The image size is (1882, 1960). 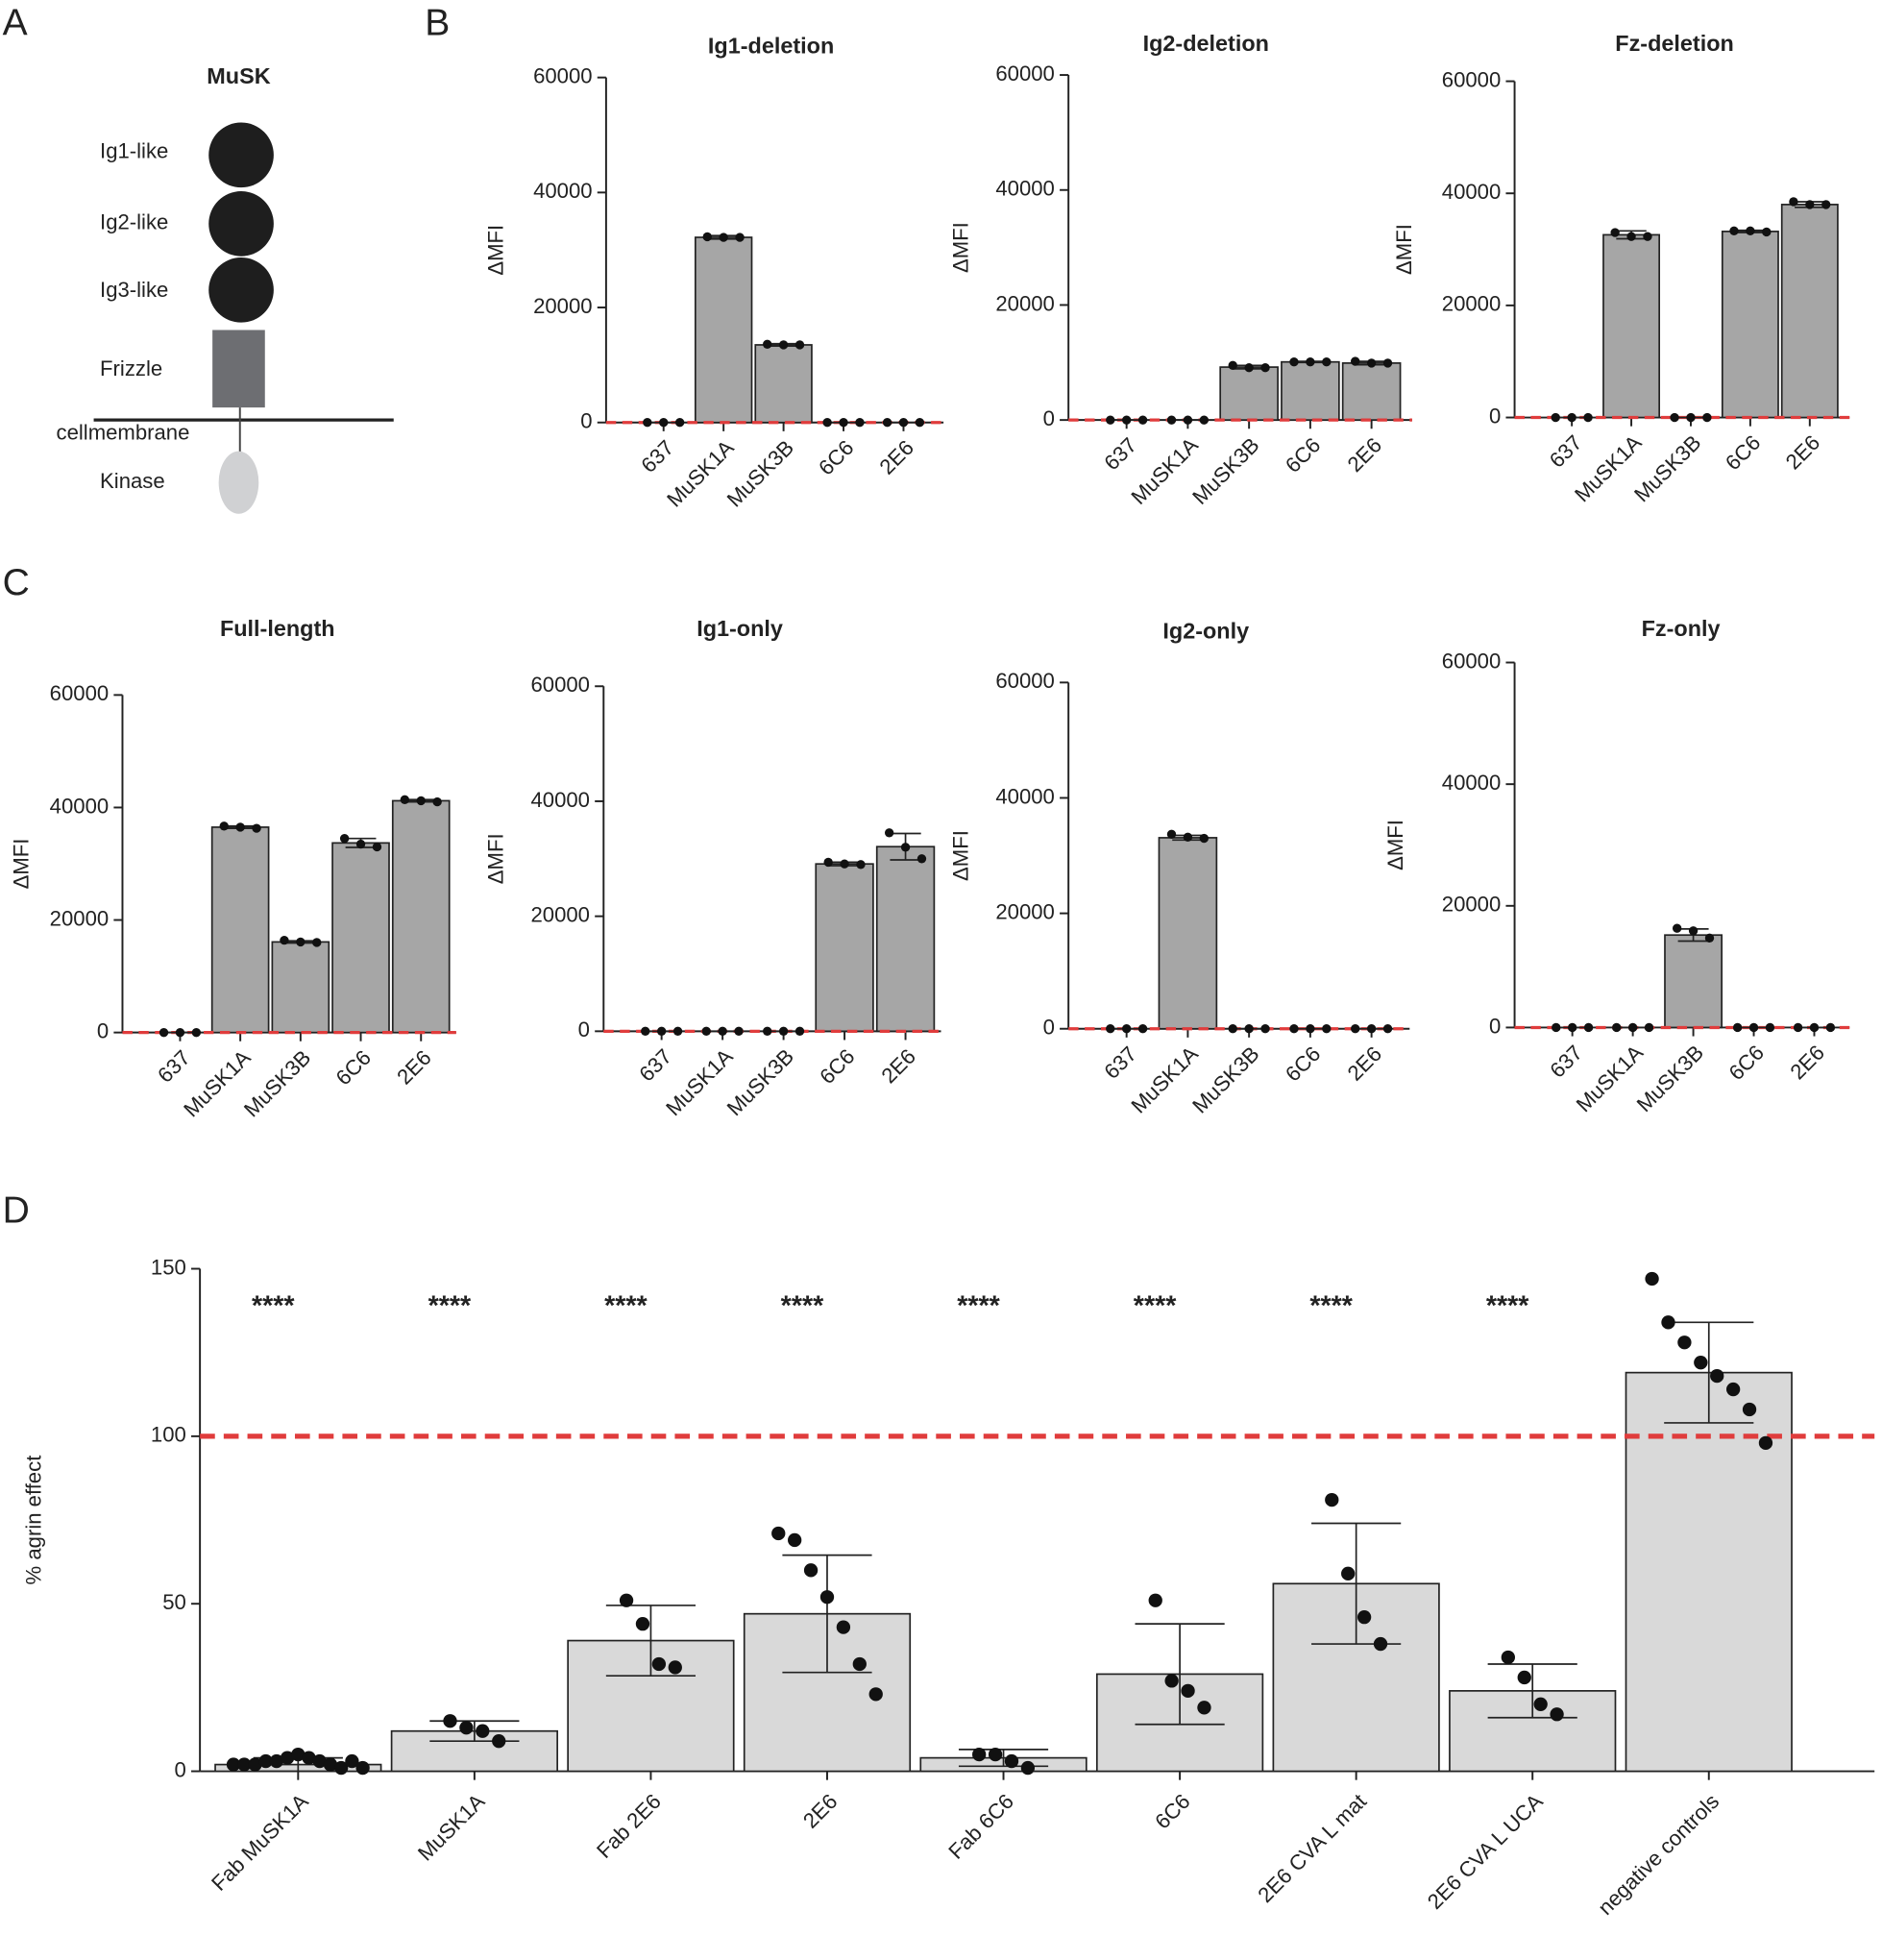 What do you see at coordinates (16, 1210) in the screenshot?
I see `panel-label: D` at bounding box center [16, 1210].